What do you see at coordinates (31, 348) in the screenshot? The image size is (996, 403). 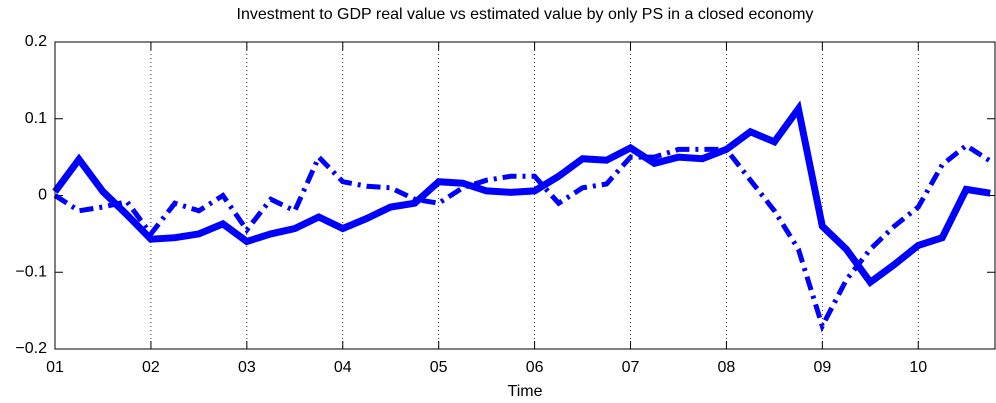 I see `y-tick-label: −0.2` at bounding box center [31, 348].